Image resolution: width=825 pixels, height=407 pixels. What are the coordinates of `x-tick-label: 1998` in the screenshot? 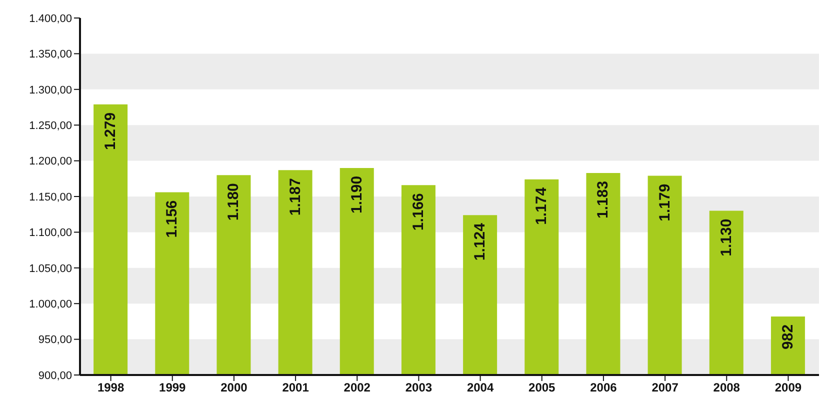 It's located at (110, 387).